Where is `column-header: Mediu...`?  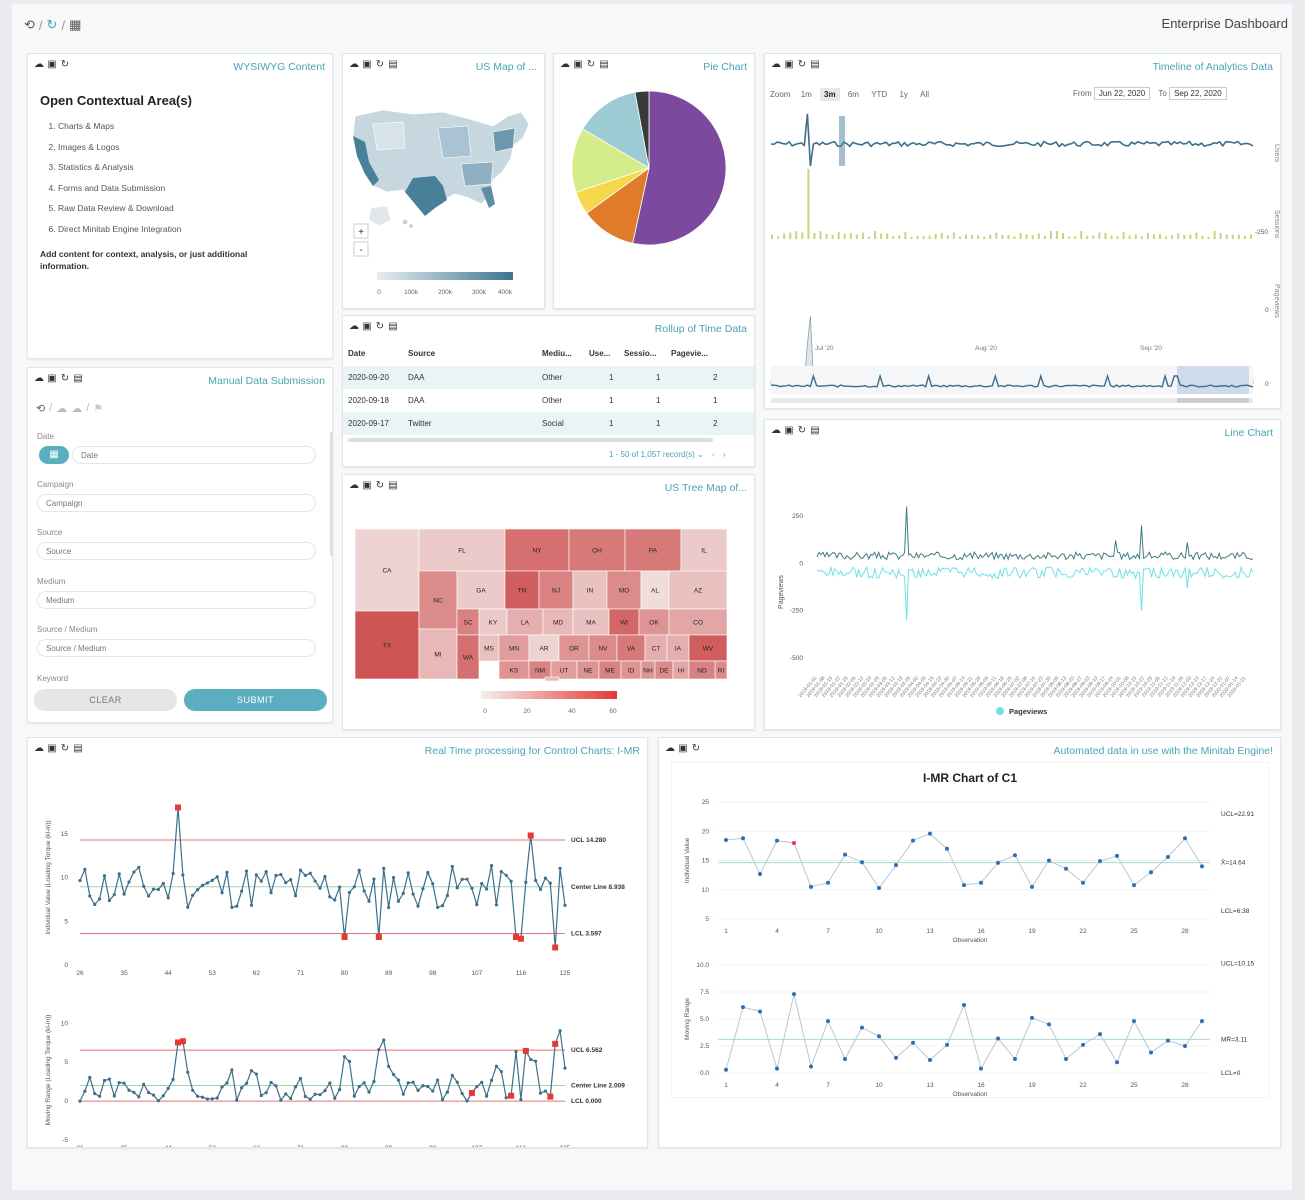
column-header: Mediu... is located at coordinates (557, 353).